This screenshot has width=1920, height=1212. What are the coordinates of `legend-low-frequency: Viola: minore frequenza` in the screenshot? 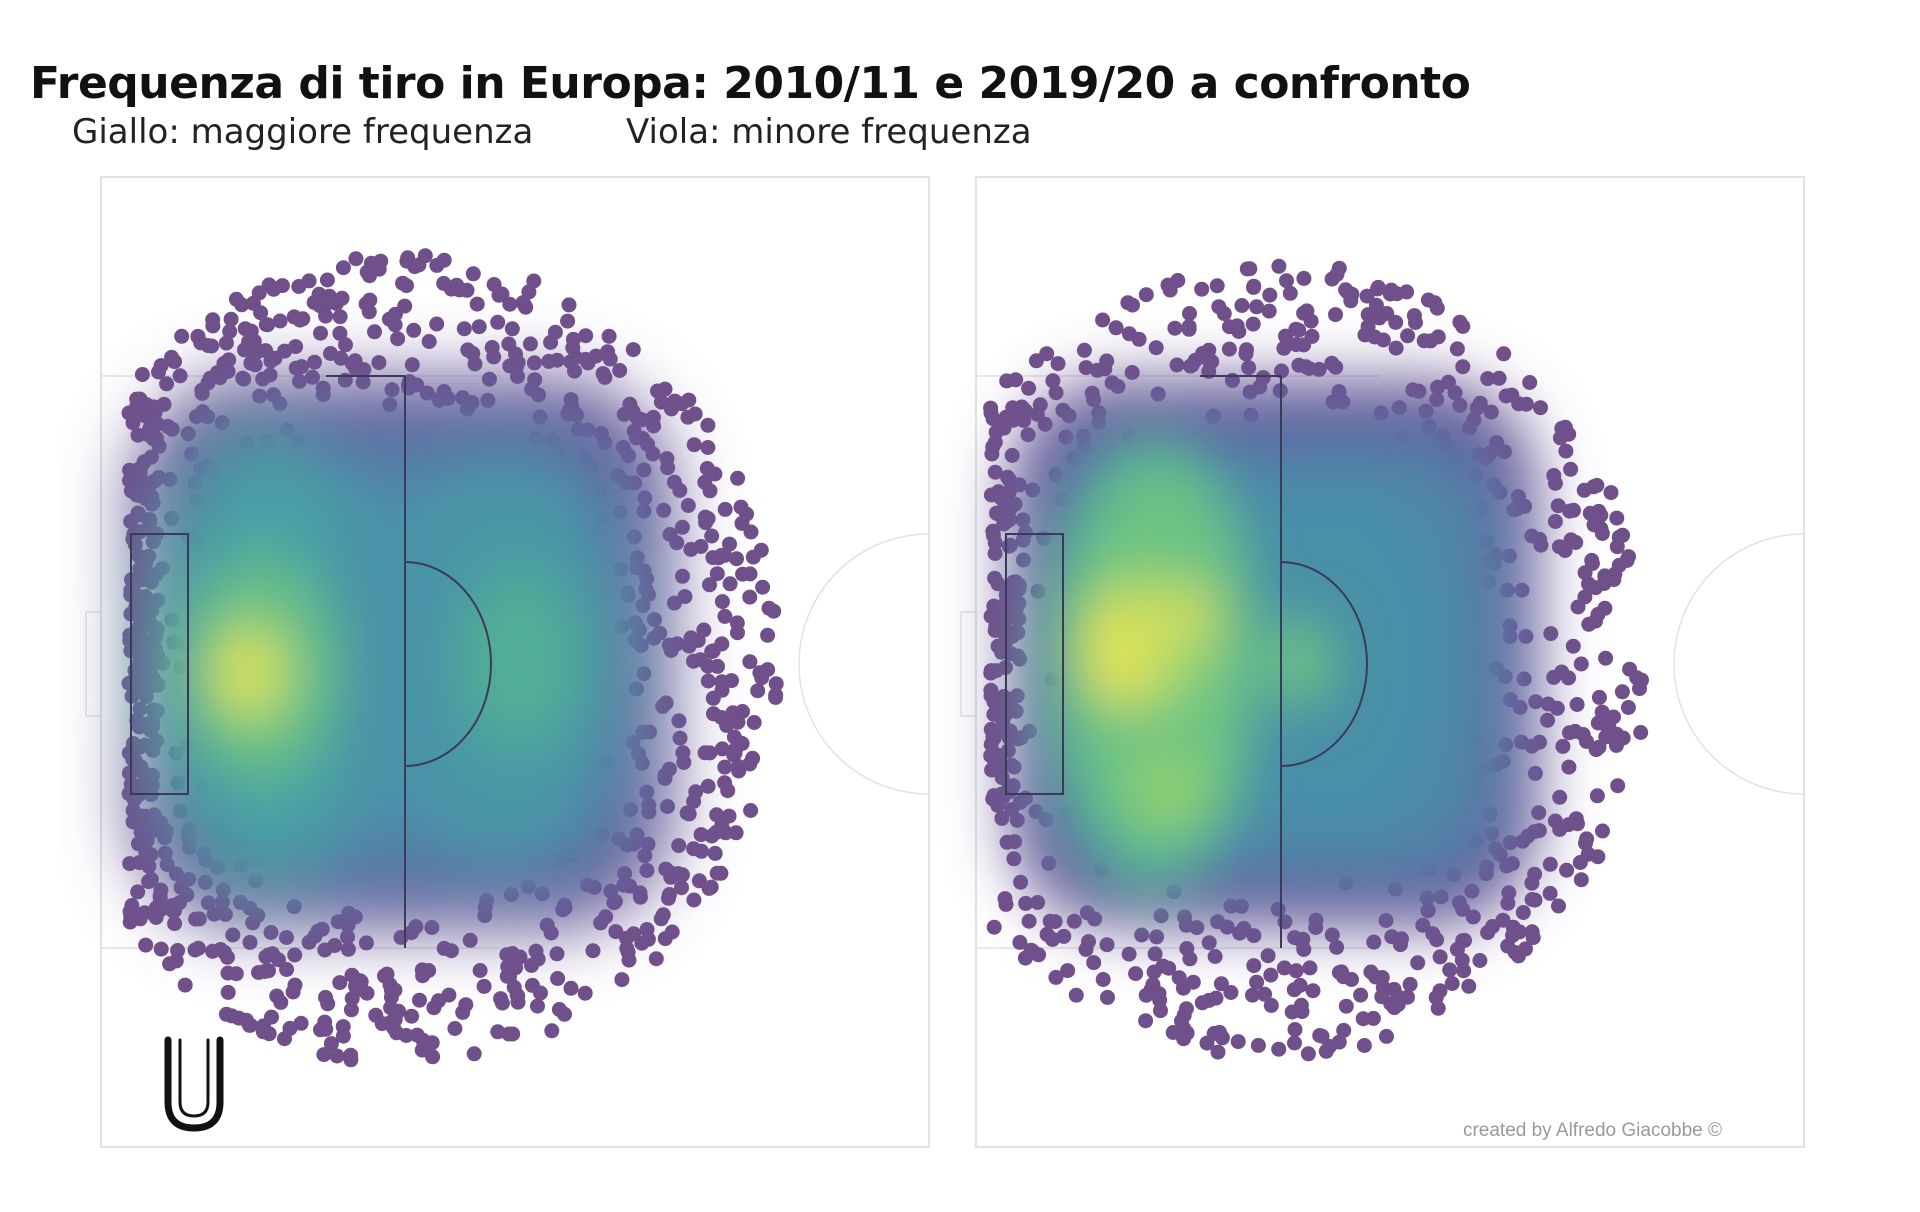 It's located at (829, 132).